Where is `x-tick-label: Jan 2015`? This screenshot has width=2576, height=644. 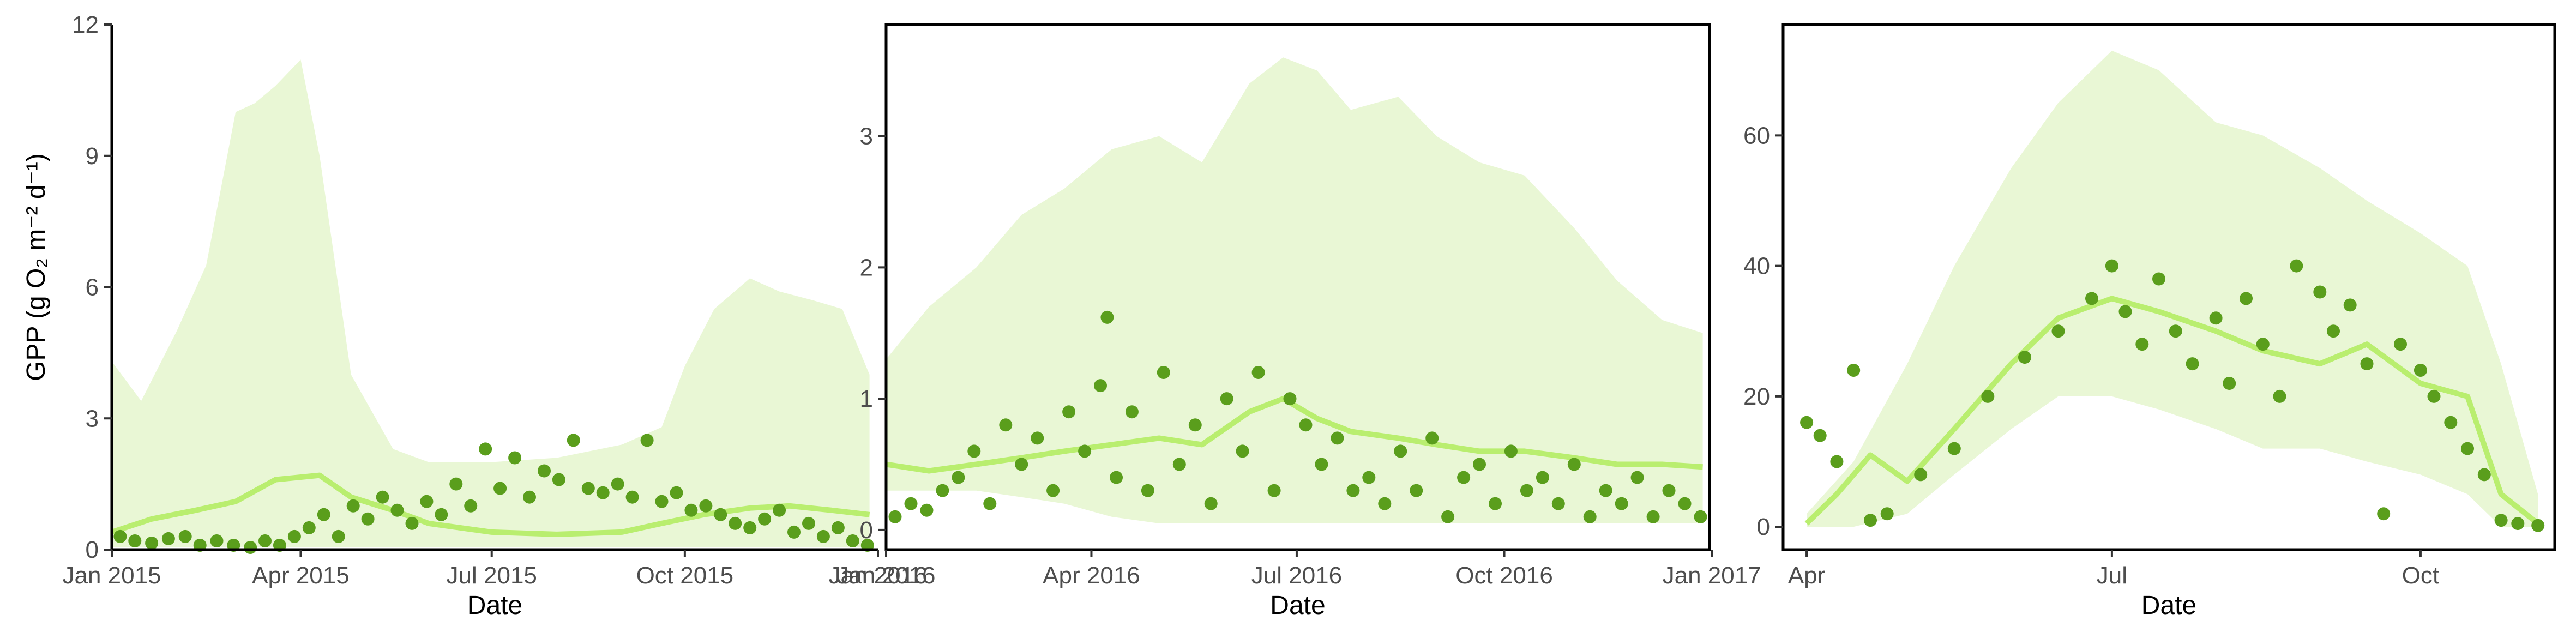
x-tick-label: Jan 2015 is located at coordinates (111, 575).